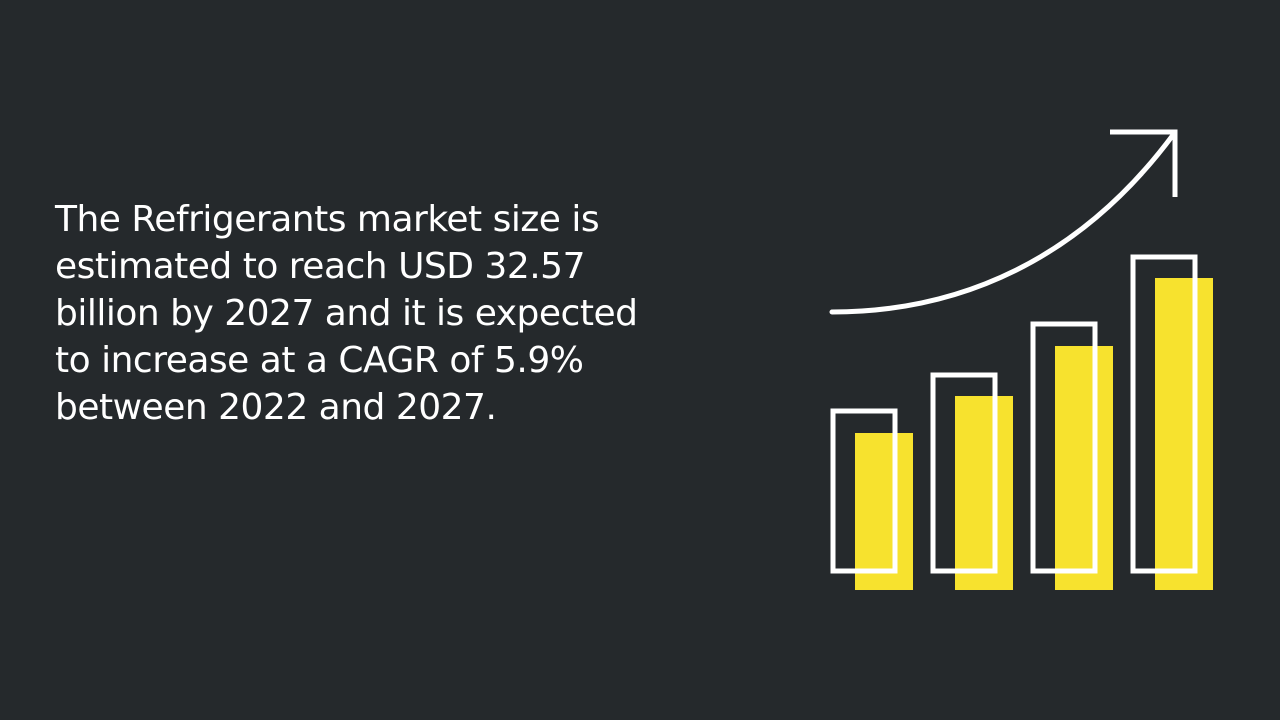  I want to click on trend-arrow, so click(1003, 222).